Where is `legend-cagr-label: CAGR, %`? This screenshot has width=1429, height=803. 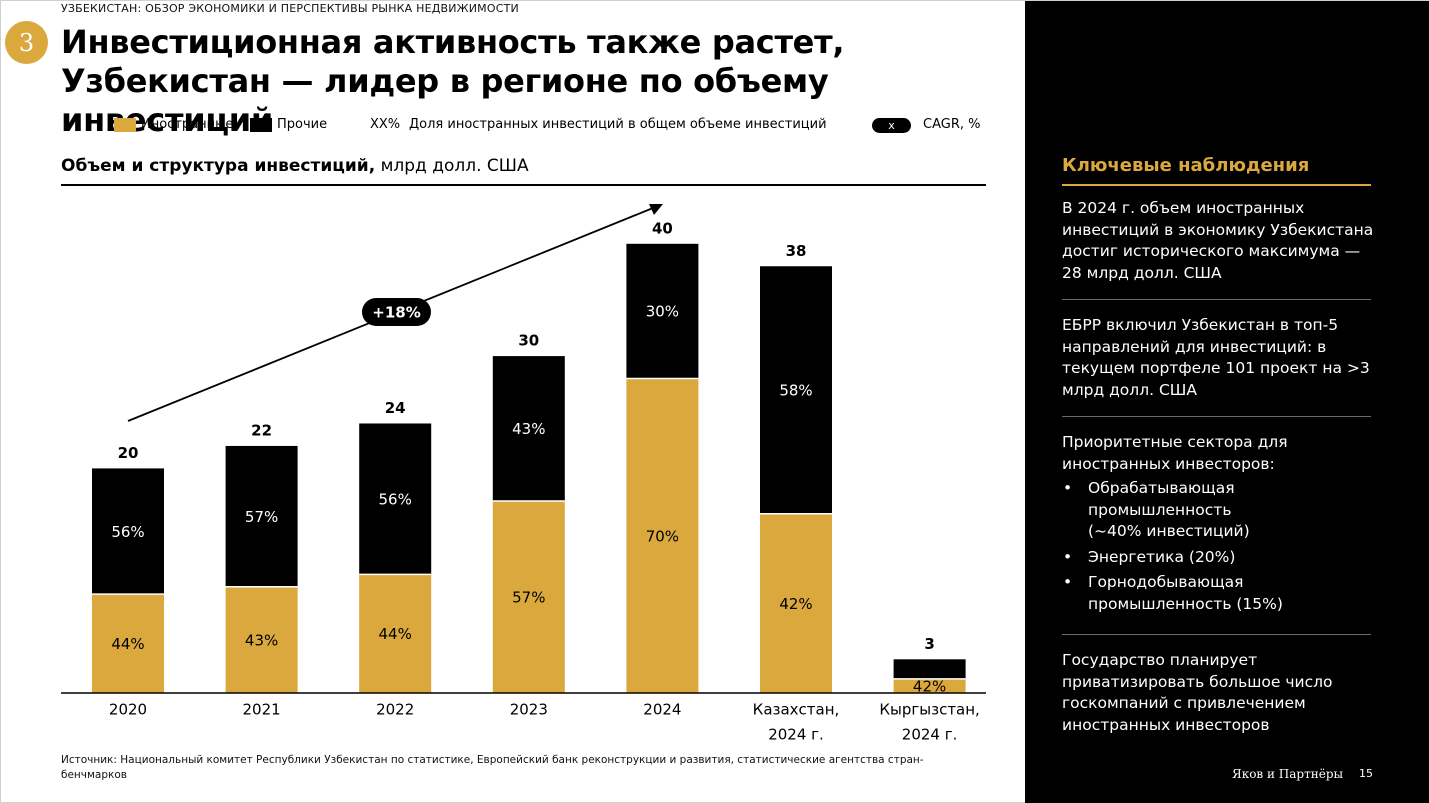 legend-cagr-label: CAGR, % is located at coordinates (952, 124).